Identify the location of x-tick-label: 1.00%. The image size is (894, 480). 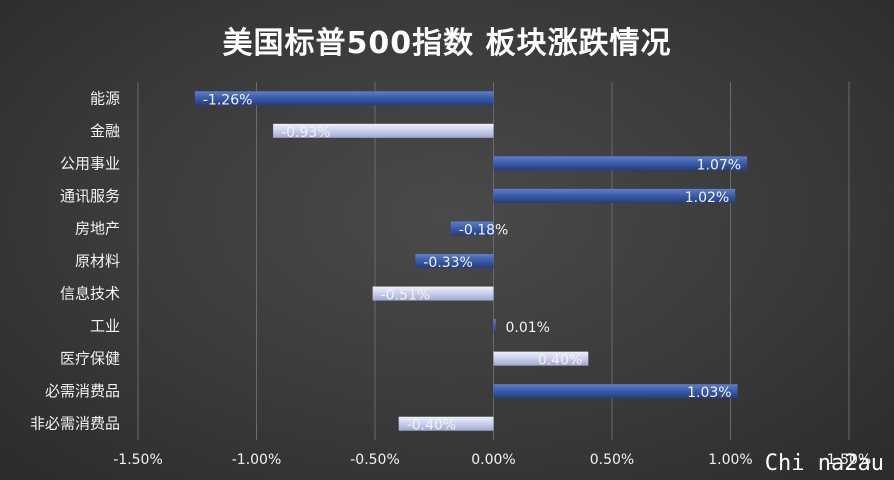
(730, 460).